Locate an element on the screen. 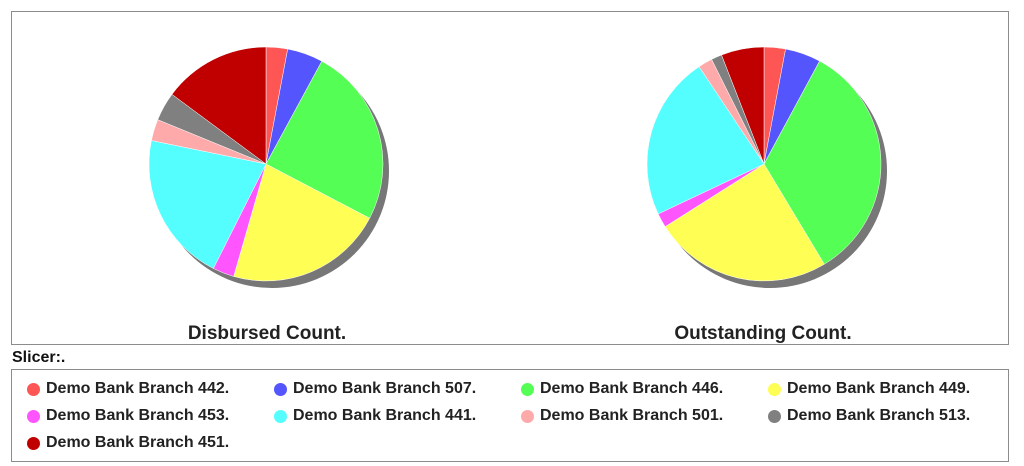  legend-item-demo-bank-branch-501: Demo Bank Branch 501. is located at coordinates (622, 416).